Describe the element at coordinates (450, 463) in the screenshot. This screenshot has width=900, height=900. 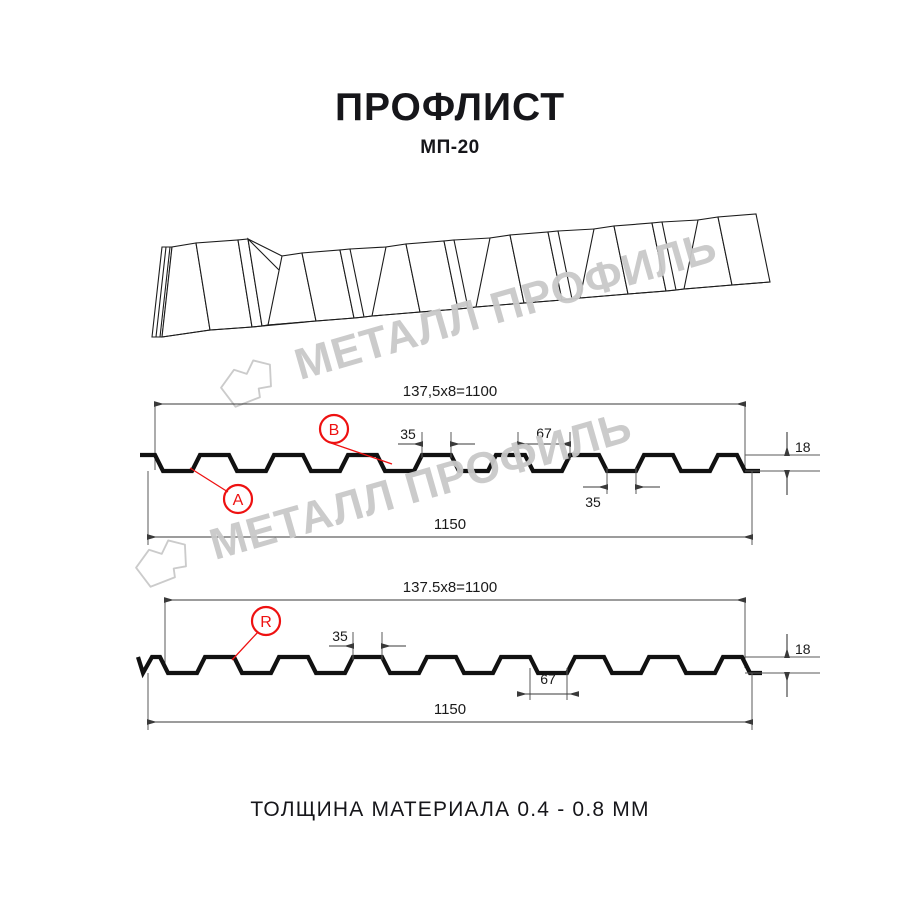
I see `profile-outline-top` at that location.